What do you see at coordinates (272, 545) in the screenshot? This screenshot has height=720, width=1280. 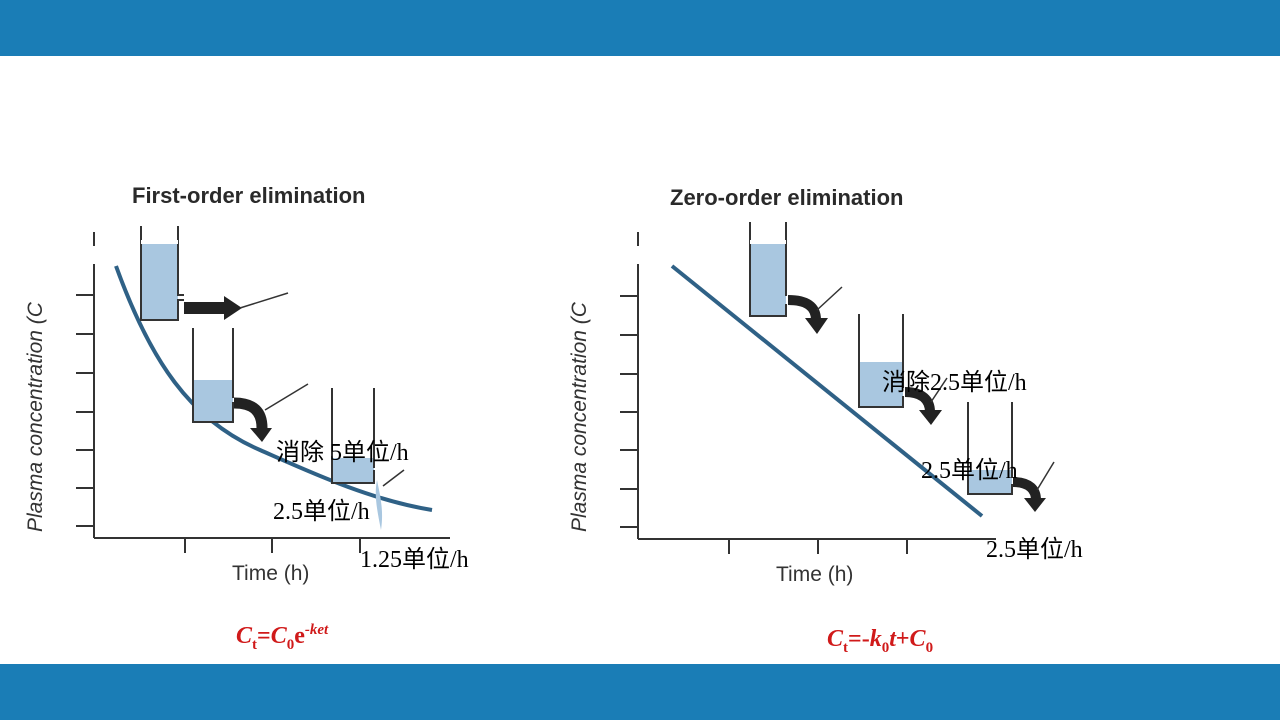 I see `first-order-x-ticks` at bounding box center [272, 545].